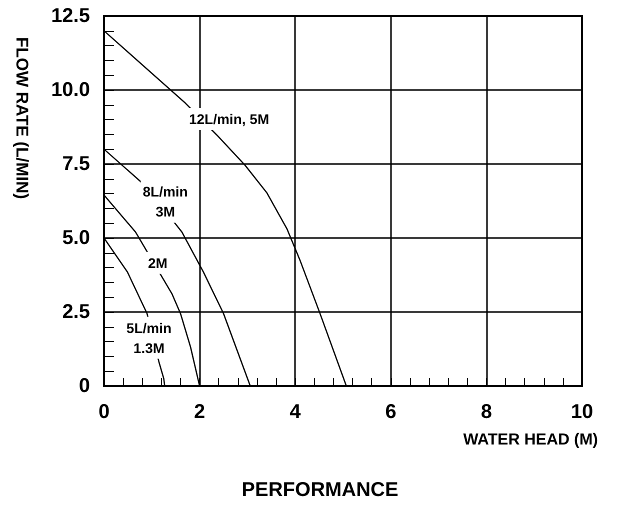  I want to click on x-tick-label: 2, so click(200, 412).